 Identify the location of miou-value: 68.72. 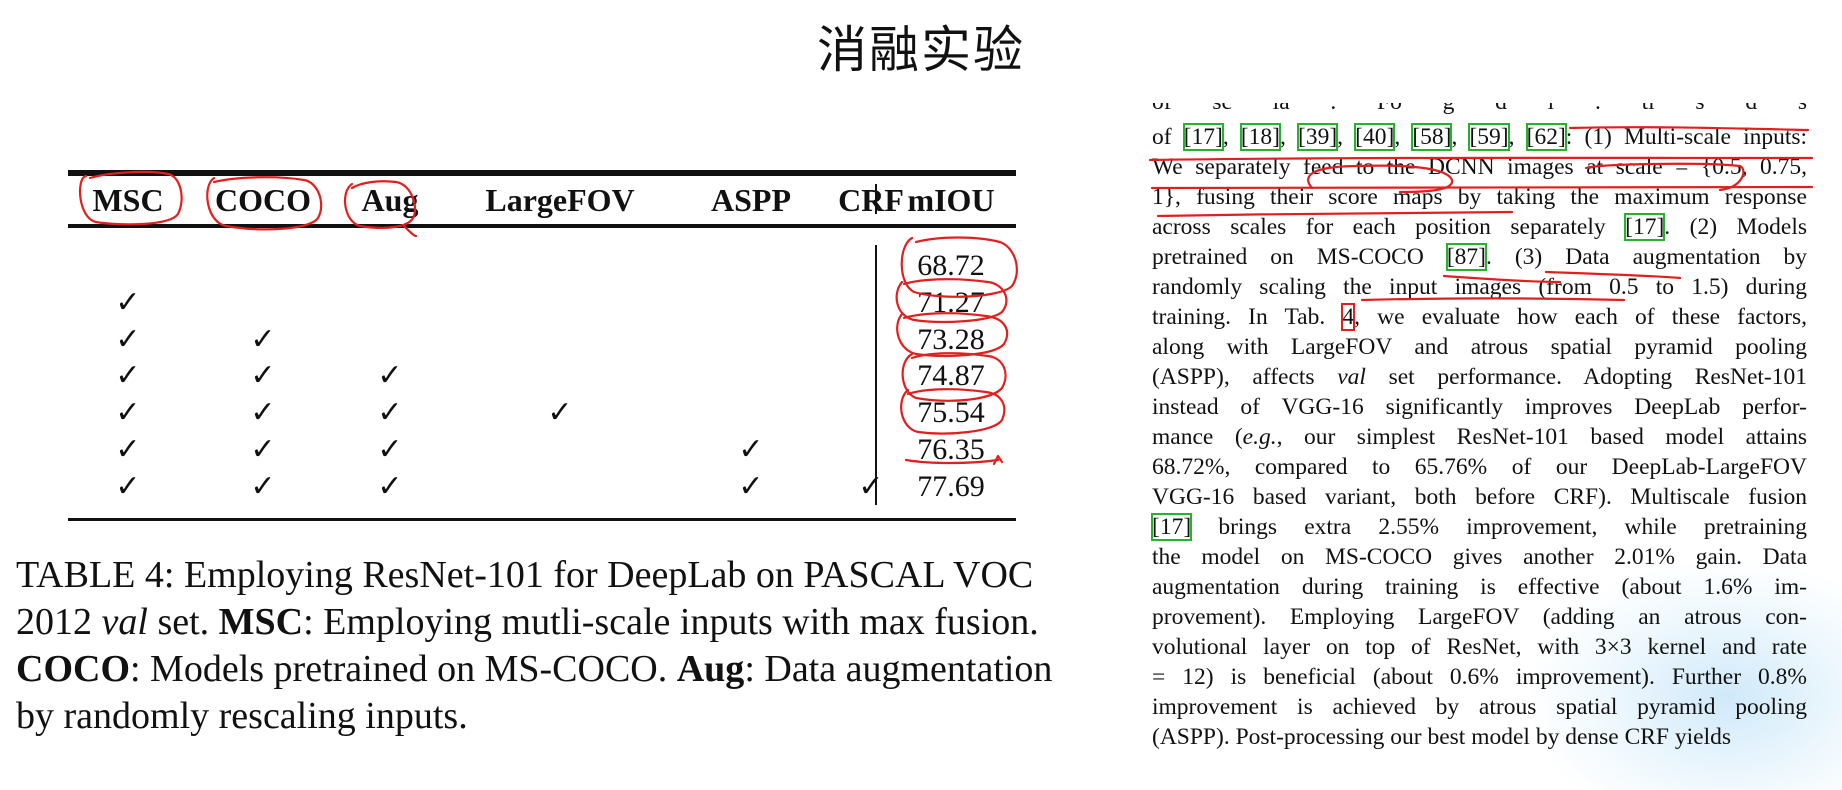
(951, 265).